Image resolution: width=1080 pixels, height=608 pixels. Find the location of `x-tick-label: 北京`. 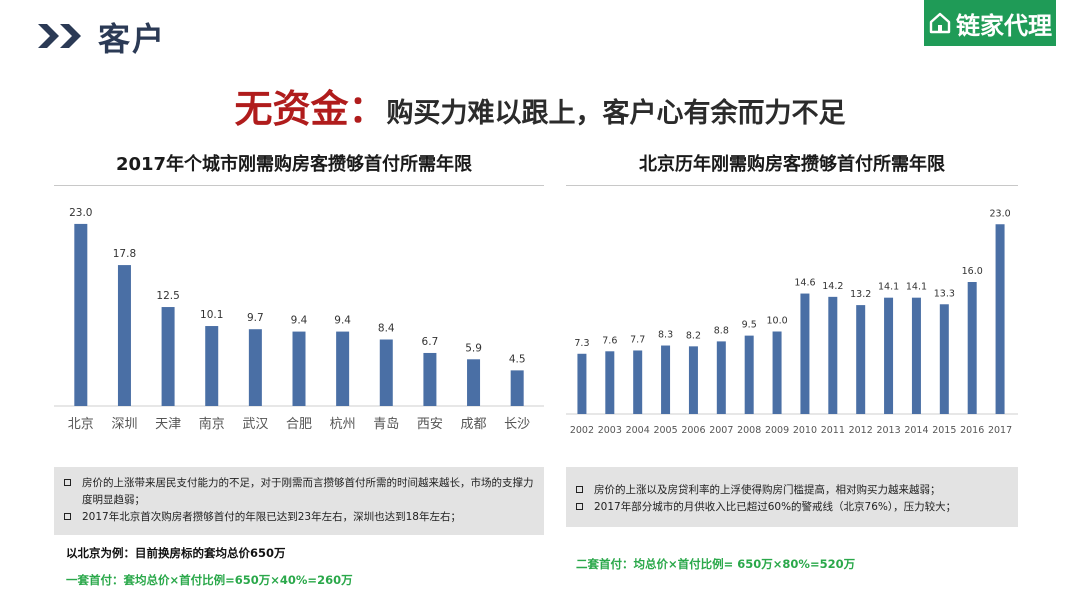

x-tick-label: 北京 is located at coordinates (81, 424).